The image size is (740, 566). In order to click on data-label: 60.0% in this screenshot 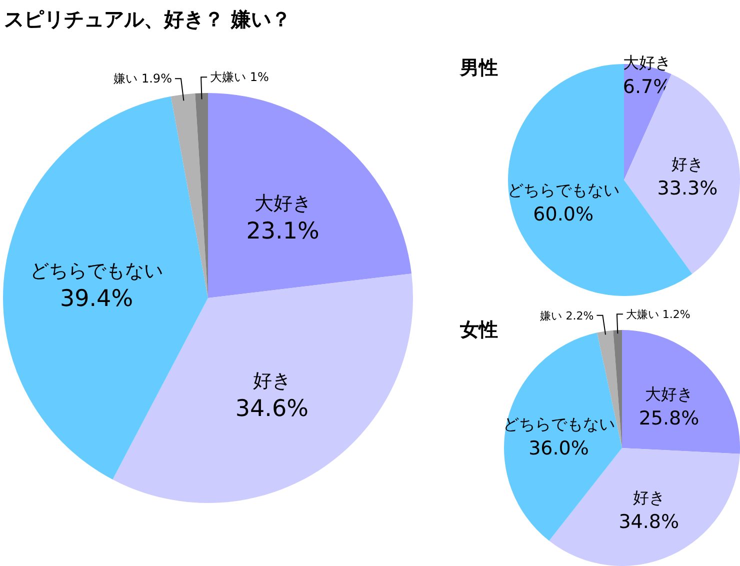, I will do `click(563, 215)`.